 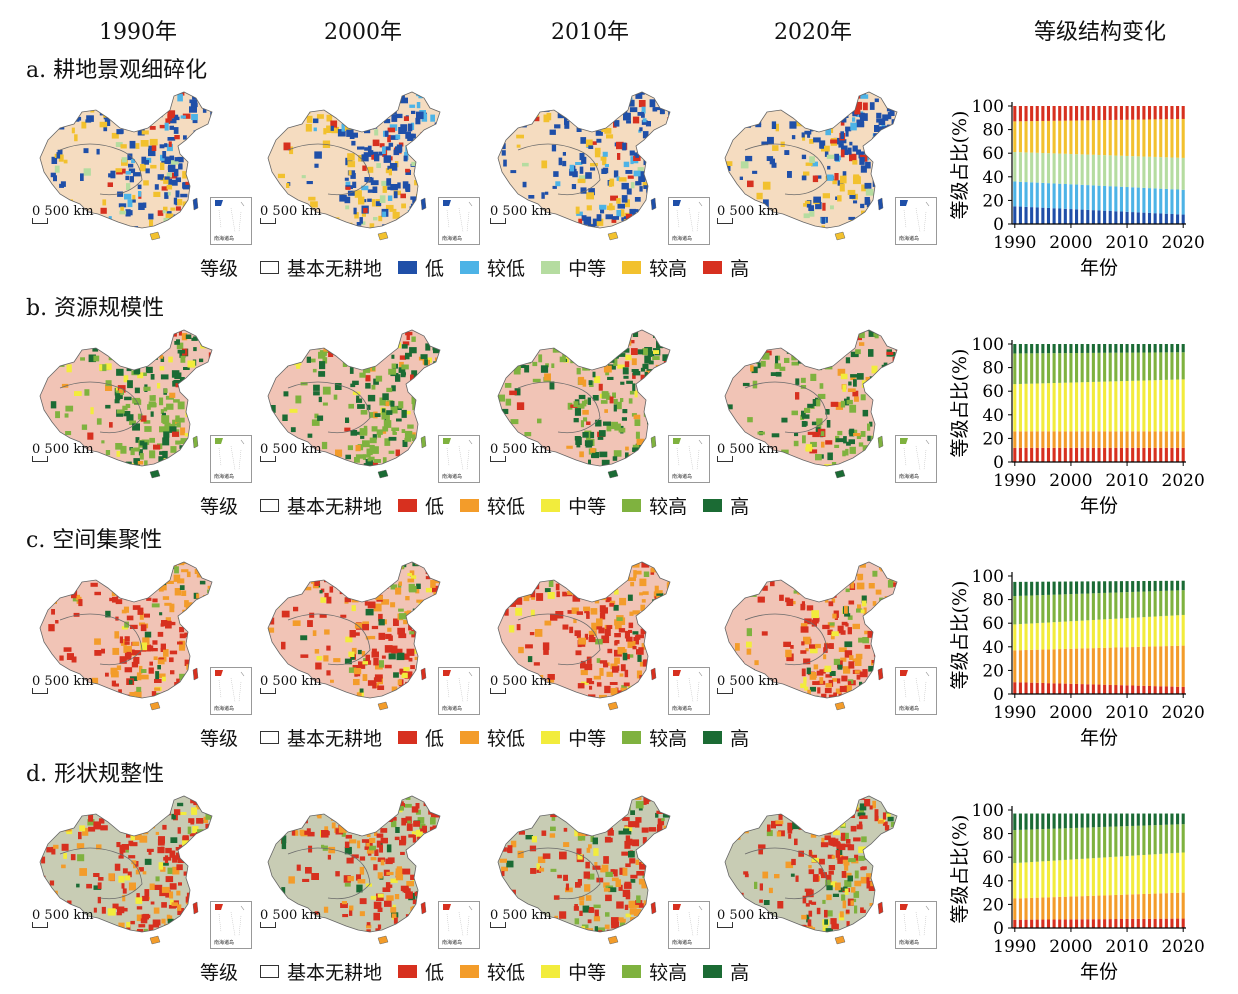 What do you see at coordinates (909, 709) in the screenshot?
I see `inset-caption: 南海诸岛` at bounding box center [909, 709].